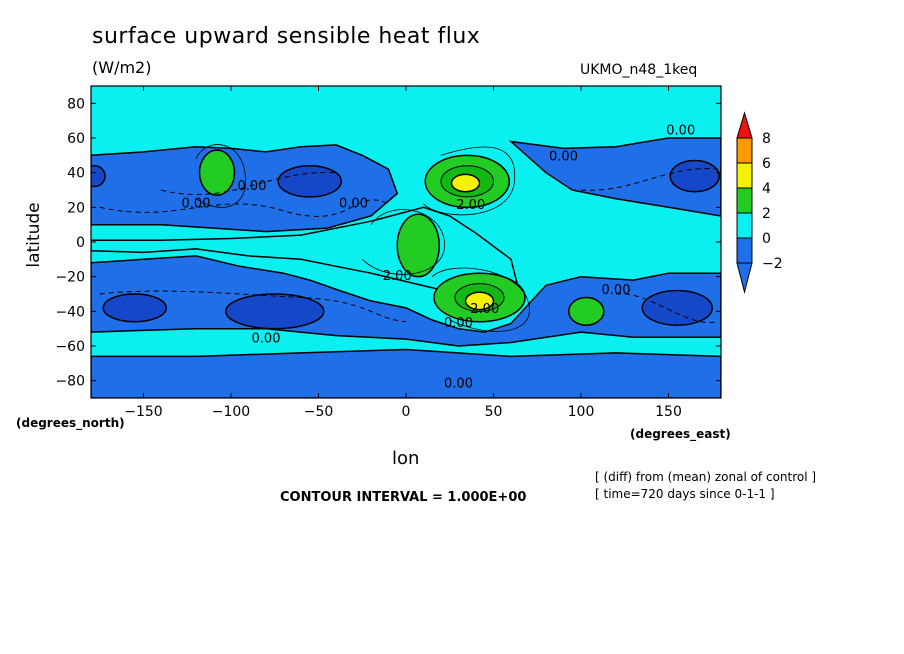 This screenshot has height=654, width=904. What do you see at coordinates (744, 125) in the screenshot?
I see `colorbar-arrow-top` at bounding box center [744, 125].